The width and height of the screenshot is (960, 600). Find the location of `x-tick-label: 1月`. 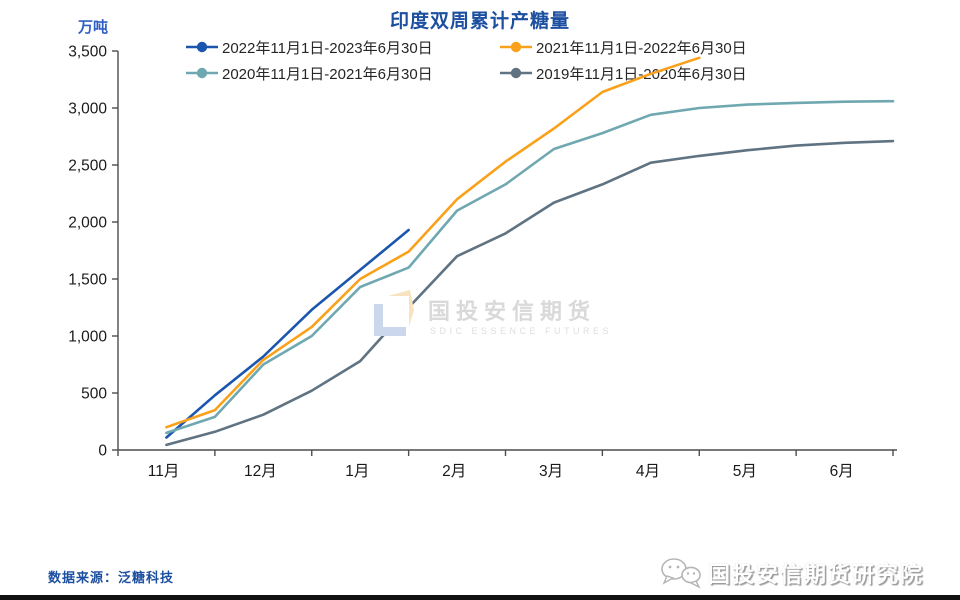

x-tick-label: 1月 is located at coordinates (357, 471).